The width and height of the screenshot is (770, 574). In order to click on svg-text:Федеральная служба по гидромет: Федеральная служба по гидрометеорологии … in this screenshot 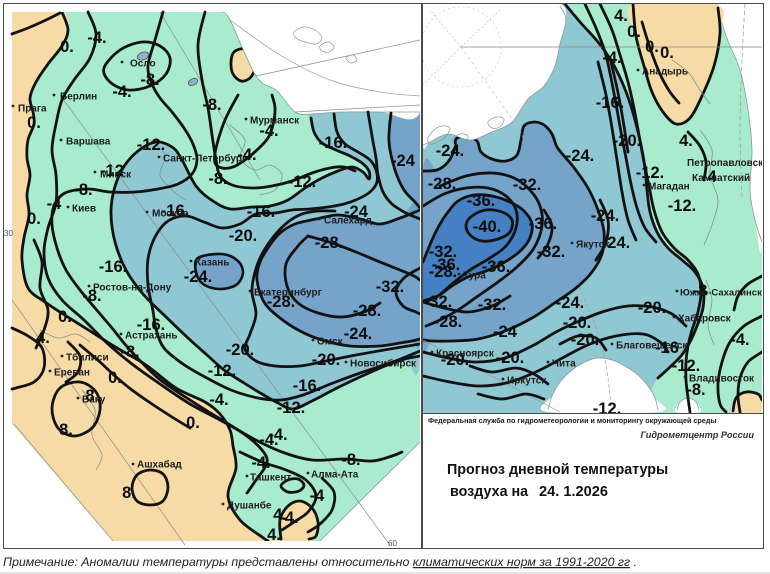, I will do `click(572, 420)`.